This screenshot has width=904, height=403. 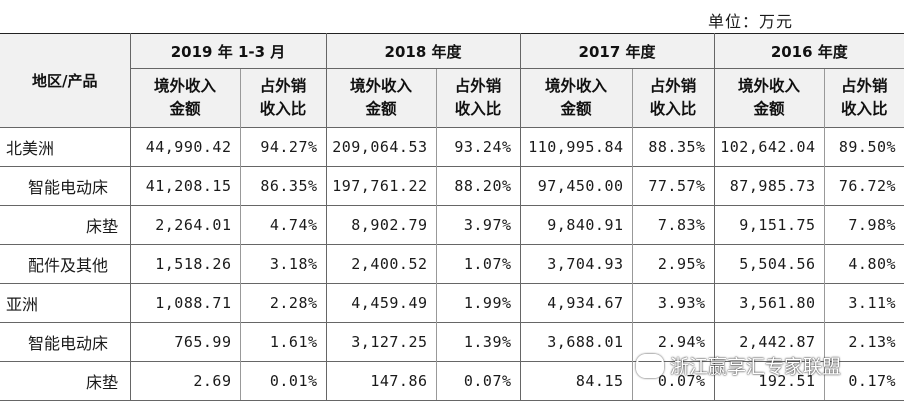 What do you see at coordinates (478, 264) in the screenshot?
I see `ratio-cell: 1.07%` at bounding box center [478, 264].